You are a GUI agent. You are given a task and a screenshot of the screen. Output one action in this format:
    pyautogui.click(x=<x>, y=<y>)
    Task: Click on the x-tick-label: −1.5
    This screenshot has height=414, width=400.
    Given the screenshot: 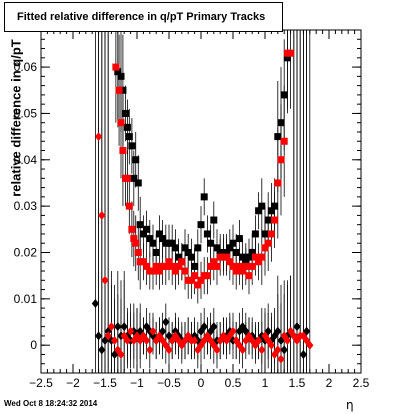 What is the action you would take?
    pyautogui.click(x=105, y=383)
    